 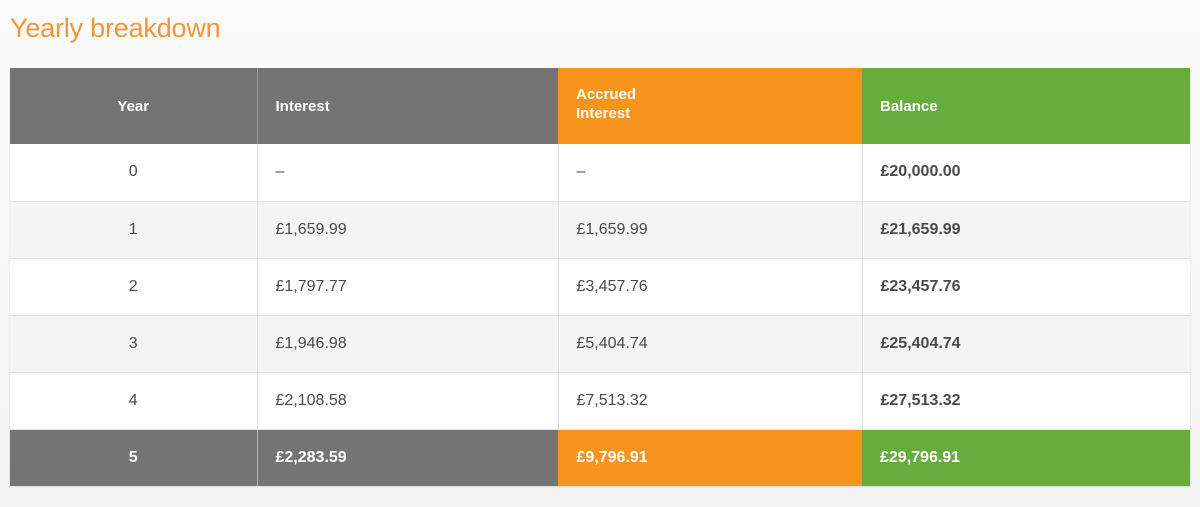 What do you see at coordinates (710, 230) in the screenshot?
I see `cell-accrued: £1,659.99` at bounding box center [710, 230].